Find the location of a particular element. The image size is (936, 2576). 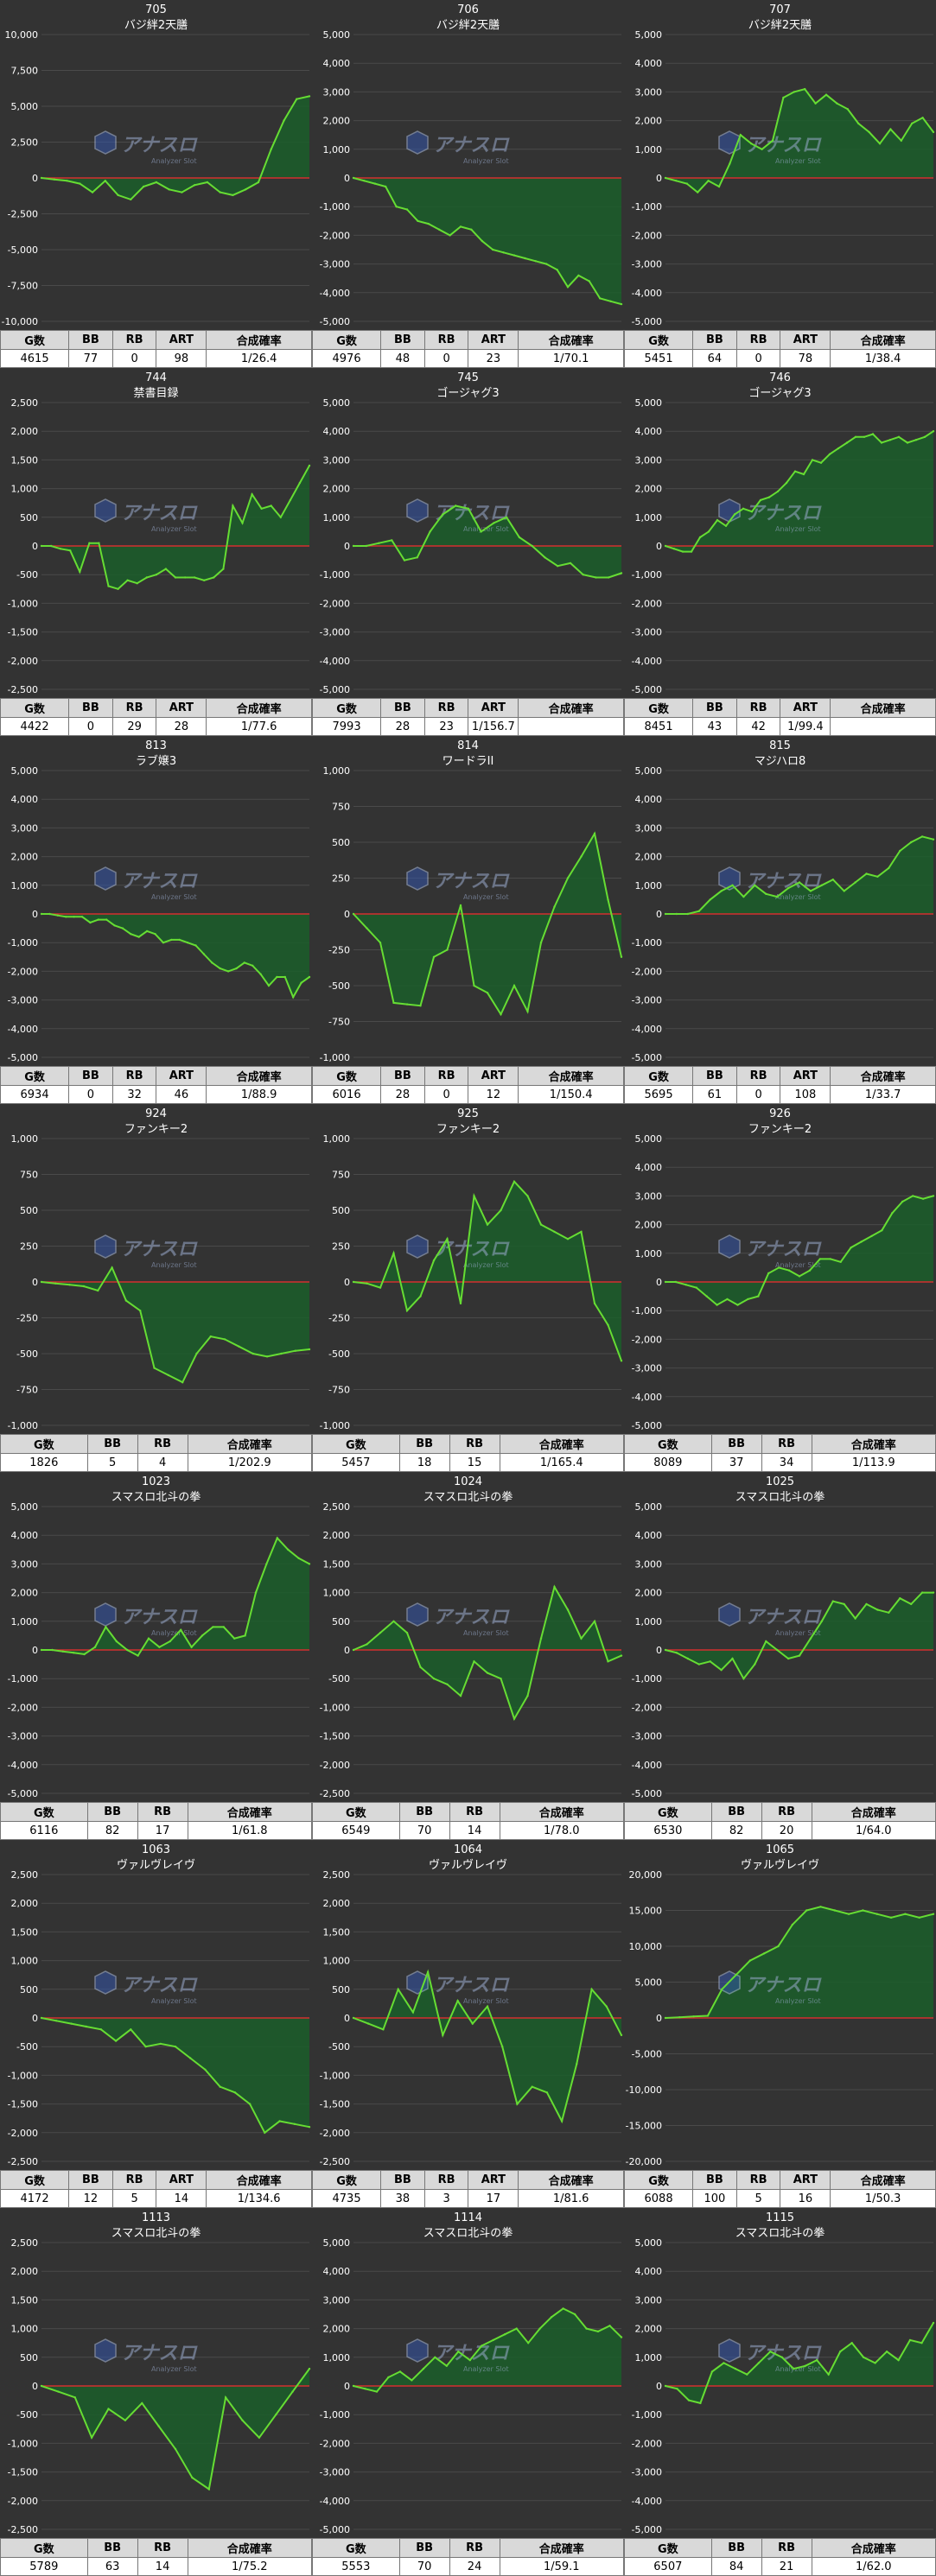

stats-value-cell: 12 is located at coordinates (90, 2198).